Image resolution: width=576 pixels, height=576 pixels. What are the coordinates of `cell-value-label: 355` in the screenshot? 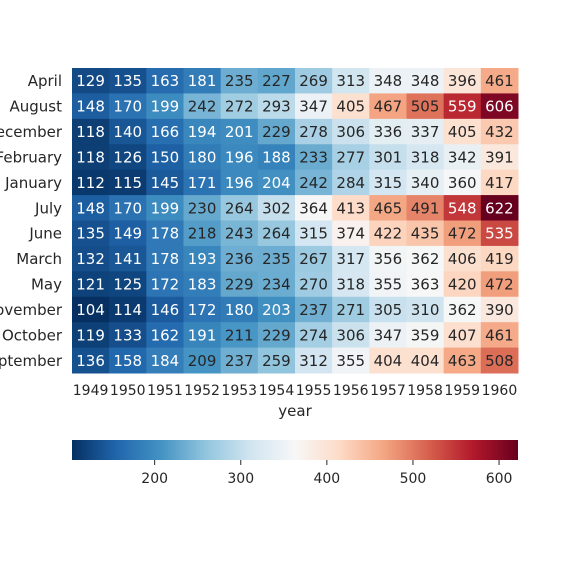 It's located at (388, 285).